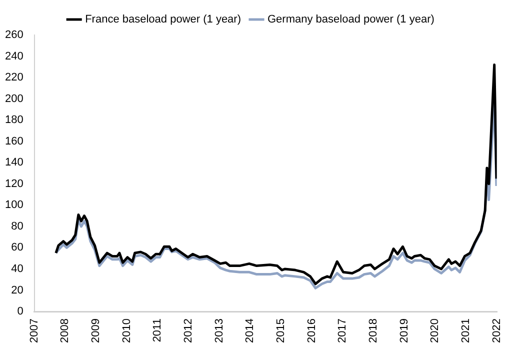  Describe the element at coordinates (14, 98) in the screenshot. I see `y-tick-label: 200` at that location.